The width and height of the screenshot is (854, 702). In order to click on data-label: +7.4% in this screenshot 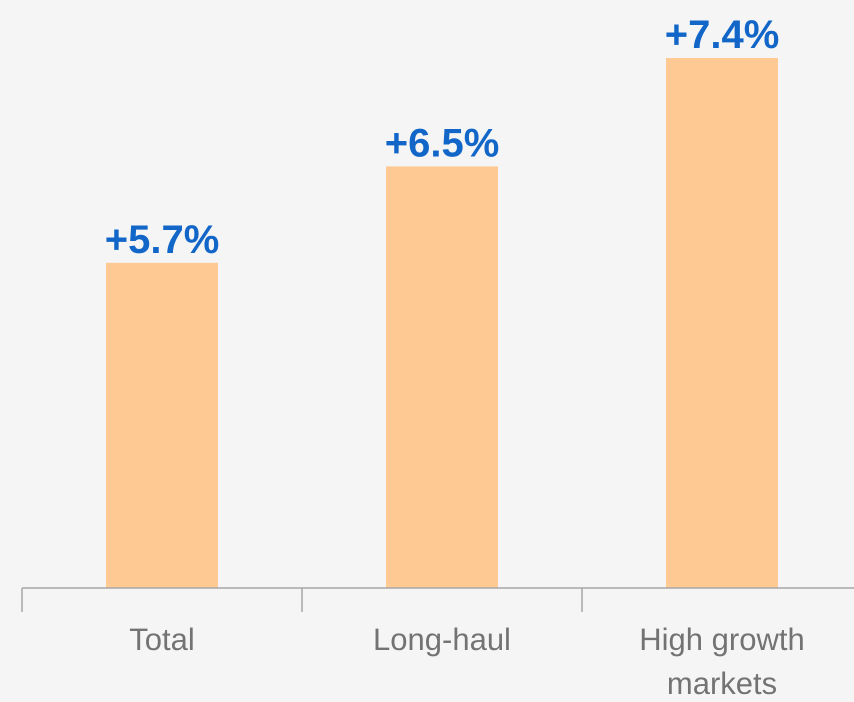, I will do `click(722, 35)`.